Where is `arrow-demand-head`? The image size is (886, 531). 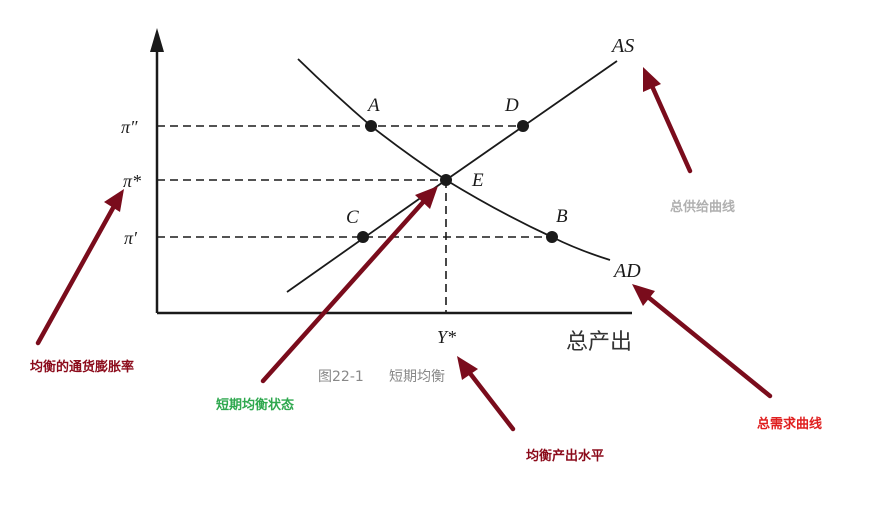 arrow-demand-head is located at coordinates (643, 295).